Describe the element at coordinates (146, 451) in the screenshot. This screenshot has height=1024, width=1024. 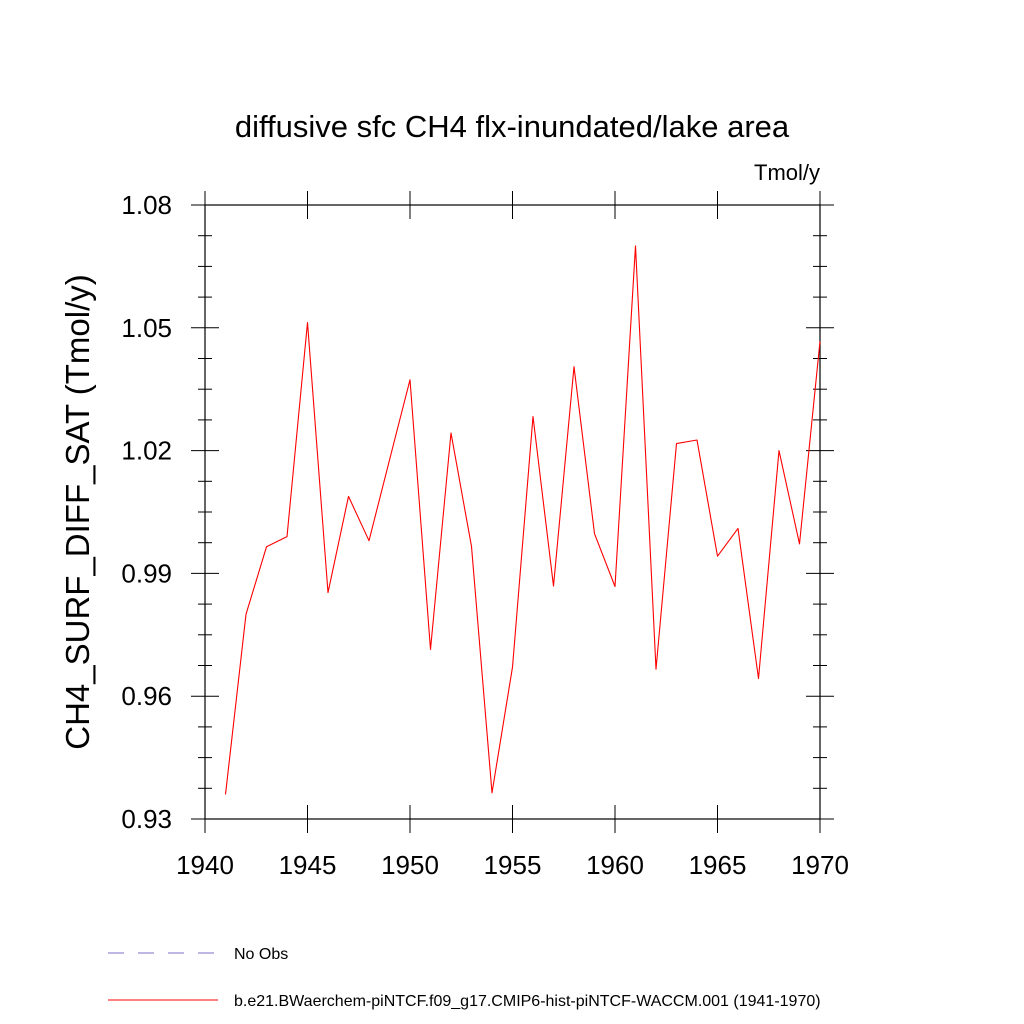
I see `y-tick-label: 1.02` at that location.